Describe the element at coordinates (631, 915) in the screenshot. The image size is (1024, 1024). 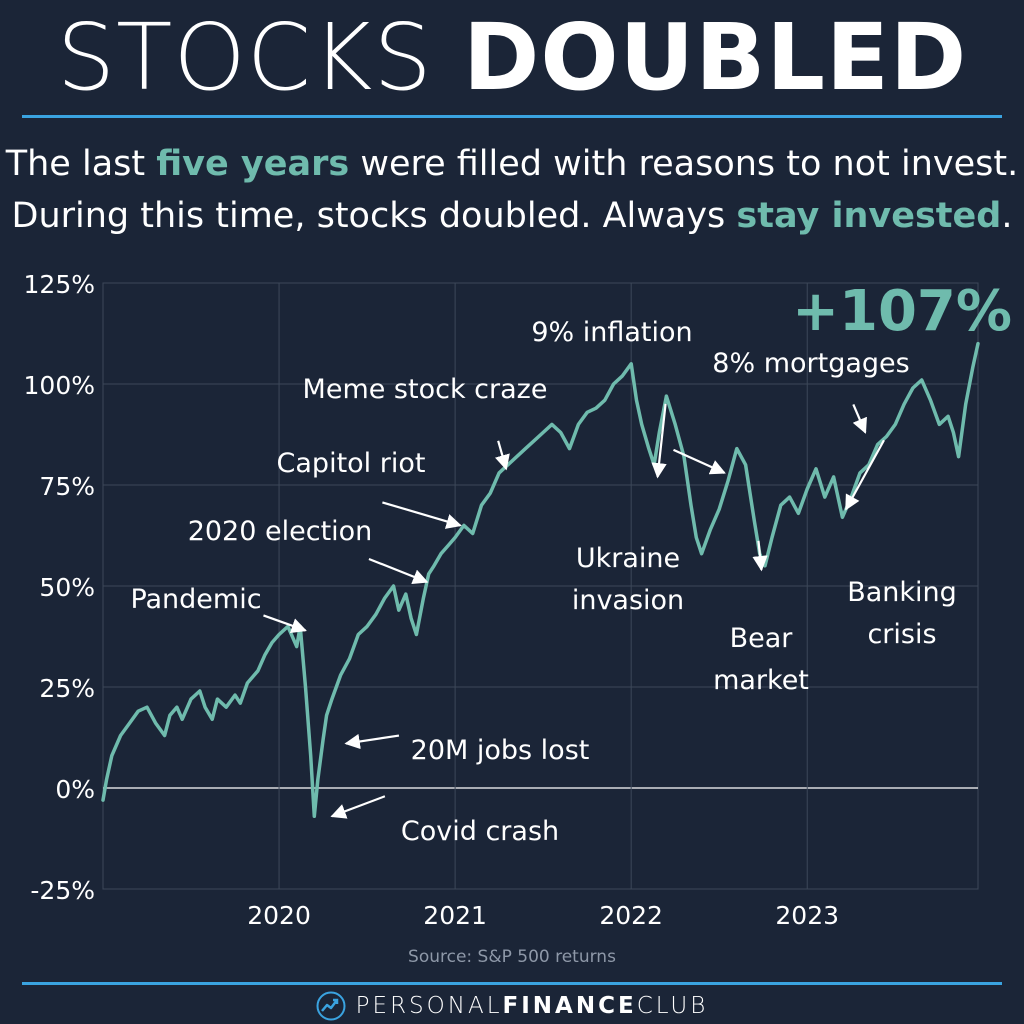
I see `x-tick-label: 2022` at that location.